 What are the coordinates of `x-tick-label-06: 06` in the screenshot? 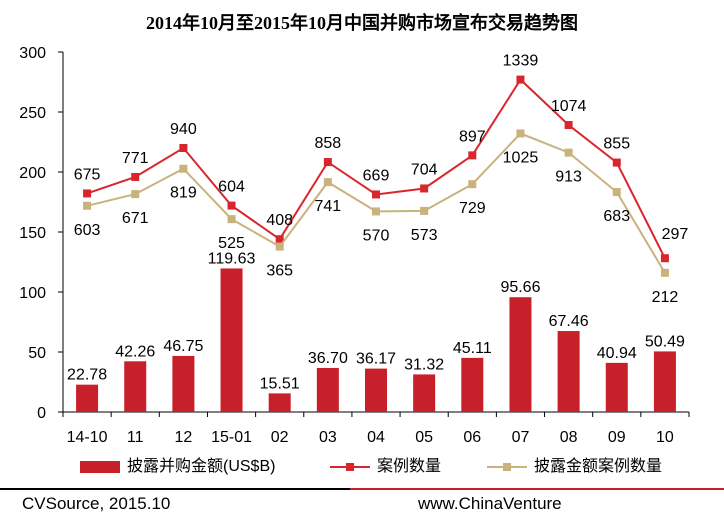 It's located at (472, 437).